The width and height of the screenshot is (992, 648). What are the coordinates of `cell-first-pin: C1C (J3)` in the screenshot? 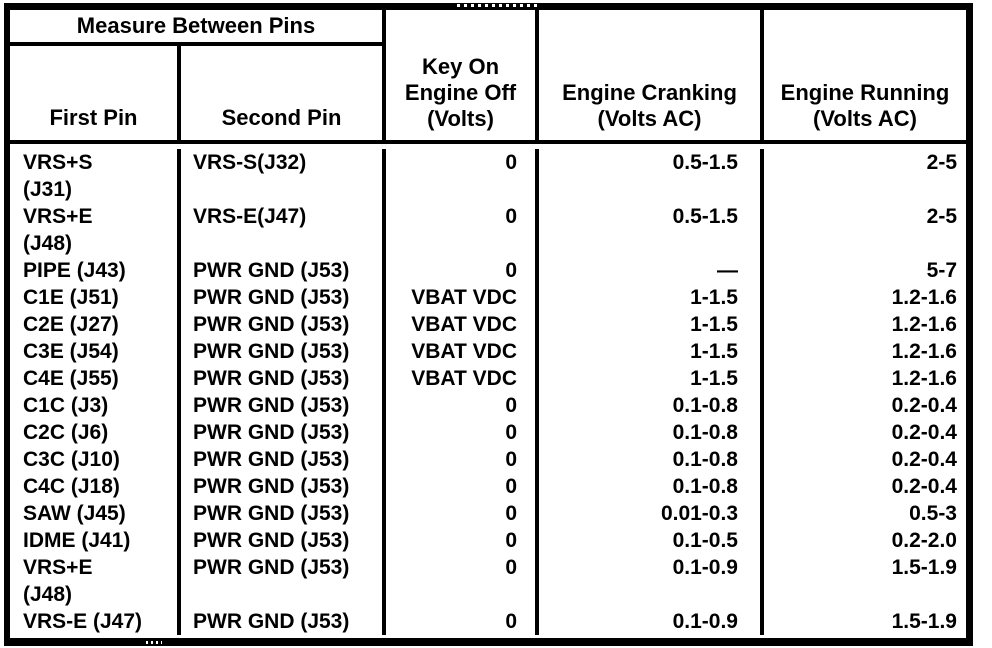 It's located at (66, 405).